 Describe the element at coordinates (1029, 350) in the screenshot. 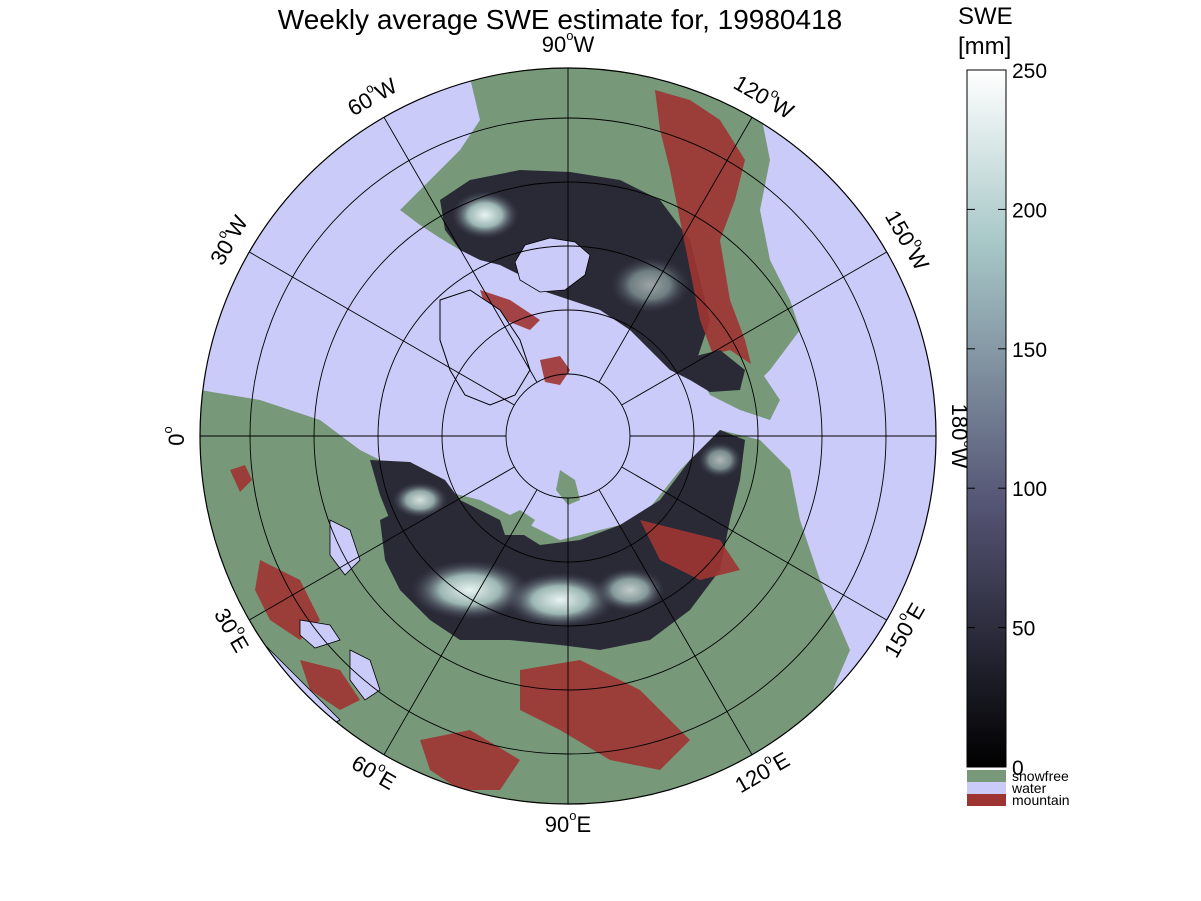

I see `colorbar-tick-label: 150` at that location.